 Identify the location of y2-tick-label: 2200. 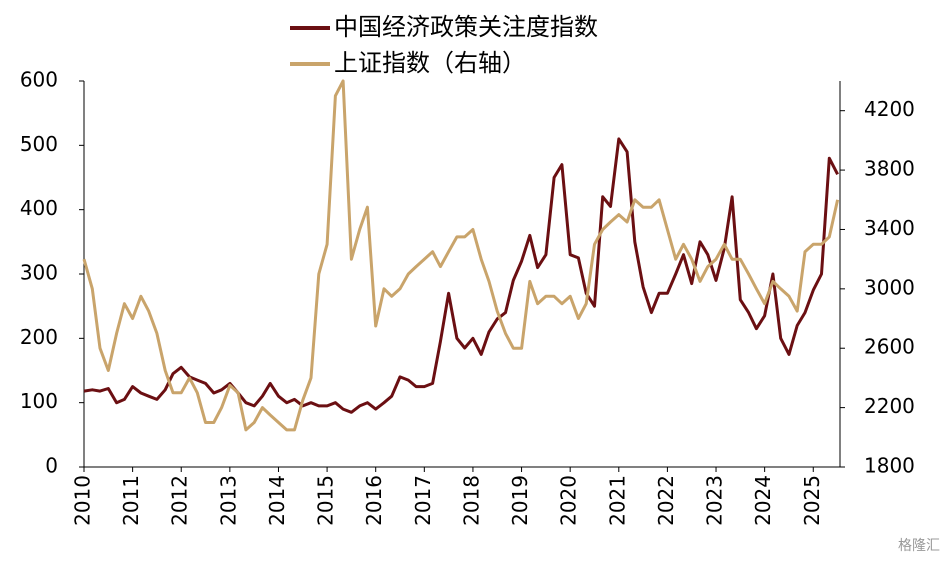
(889, 406).